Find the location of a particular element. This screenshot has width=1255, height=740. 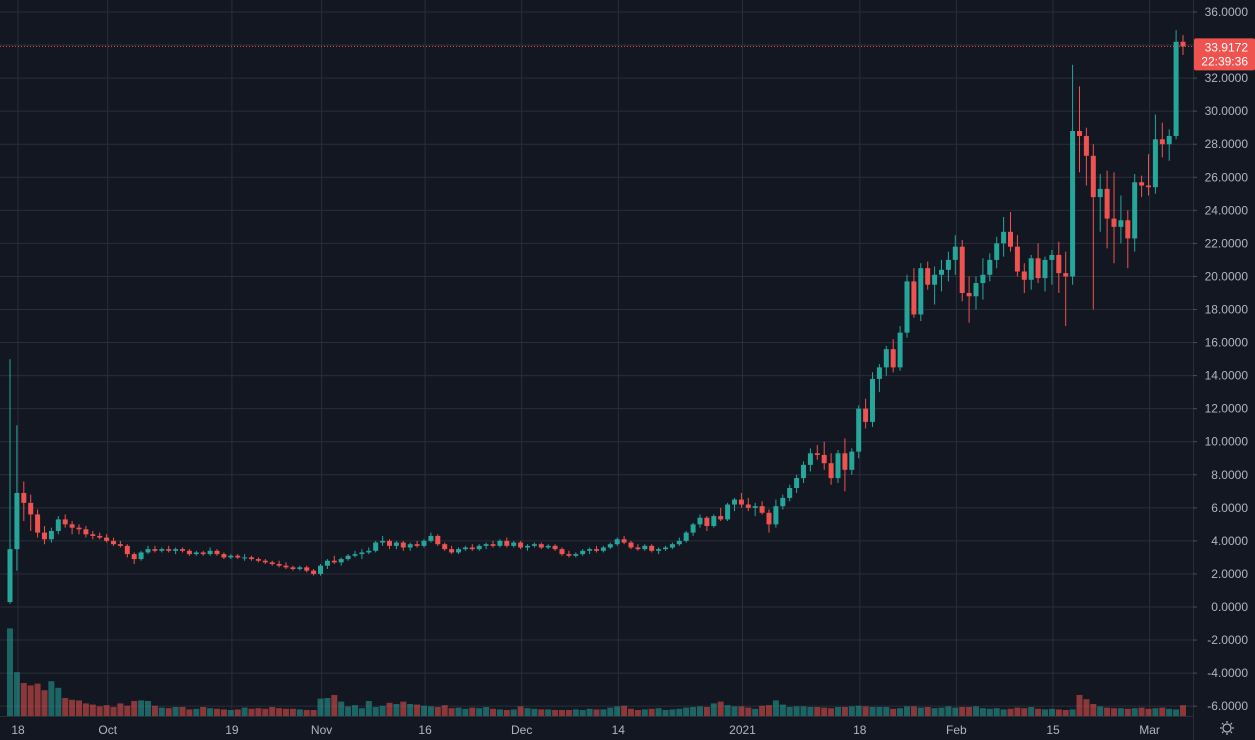

price-tick-label: 18.0000 is located at coordinates (1227, 310).